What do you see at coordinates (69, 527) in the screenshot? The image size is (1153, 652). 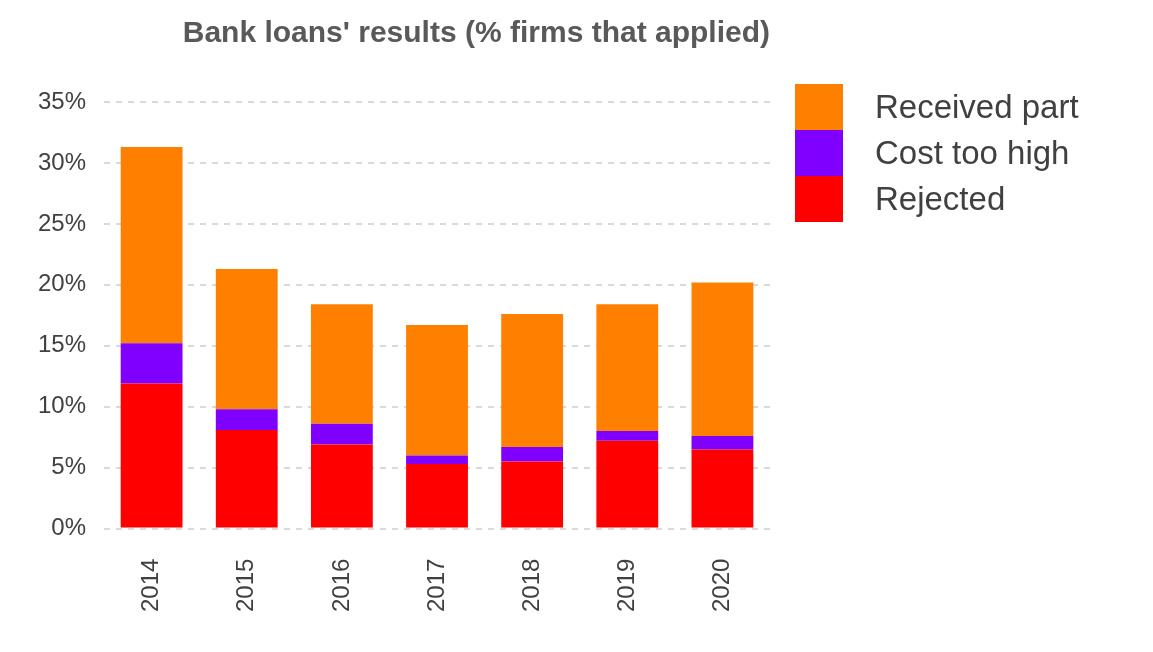 I see `y-tick-label: 0%` at bounding box center [69, 527].